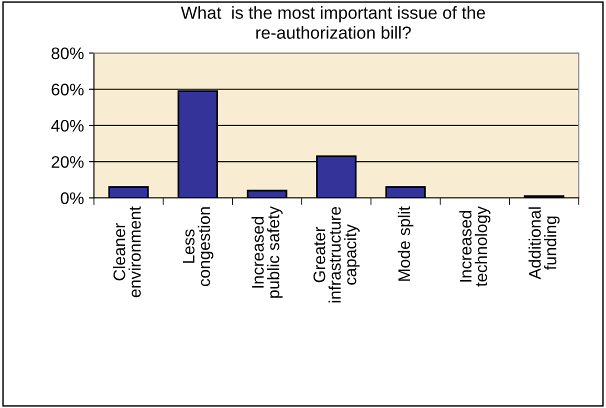  I want to click on x-tick-label: Mode split, so click(406, 243).